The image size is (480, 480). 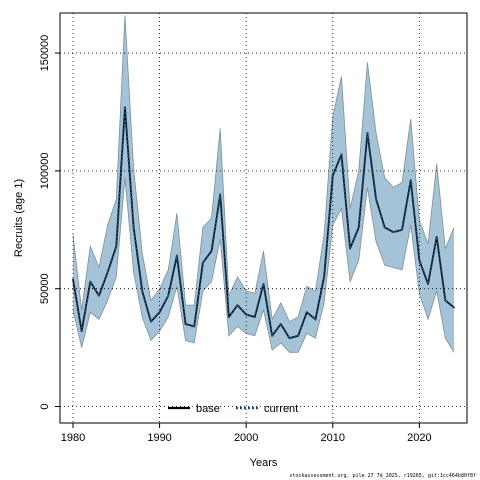 I want to click on series-point-current-1991, so click(x=168, y=295).